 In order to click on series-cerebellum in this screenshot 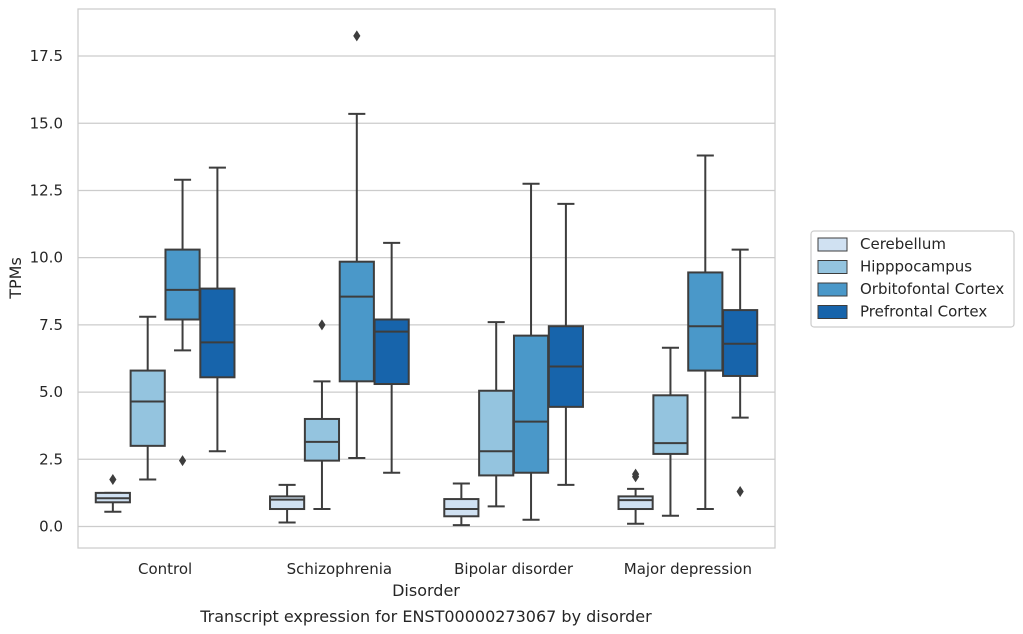, I will do `click(374, 497)`.